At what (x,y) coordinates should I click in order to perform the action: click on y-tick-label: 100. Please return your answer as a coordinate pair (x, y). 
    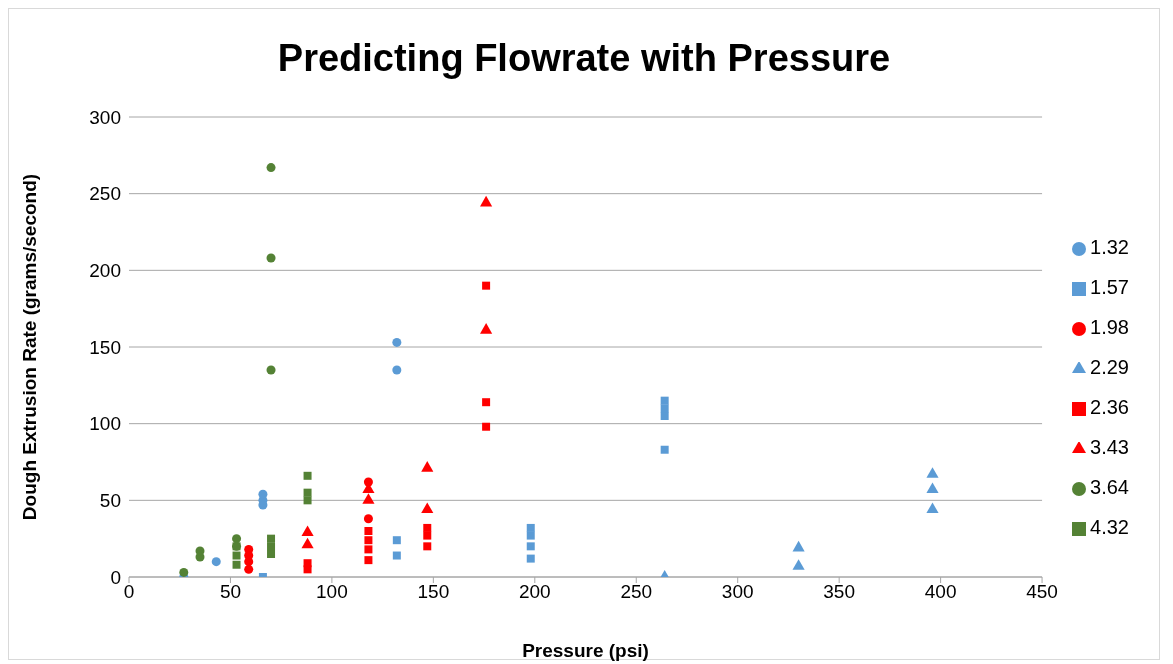
    Looking at the image, I should click on (105, 424).